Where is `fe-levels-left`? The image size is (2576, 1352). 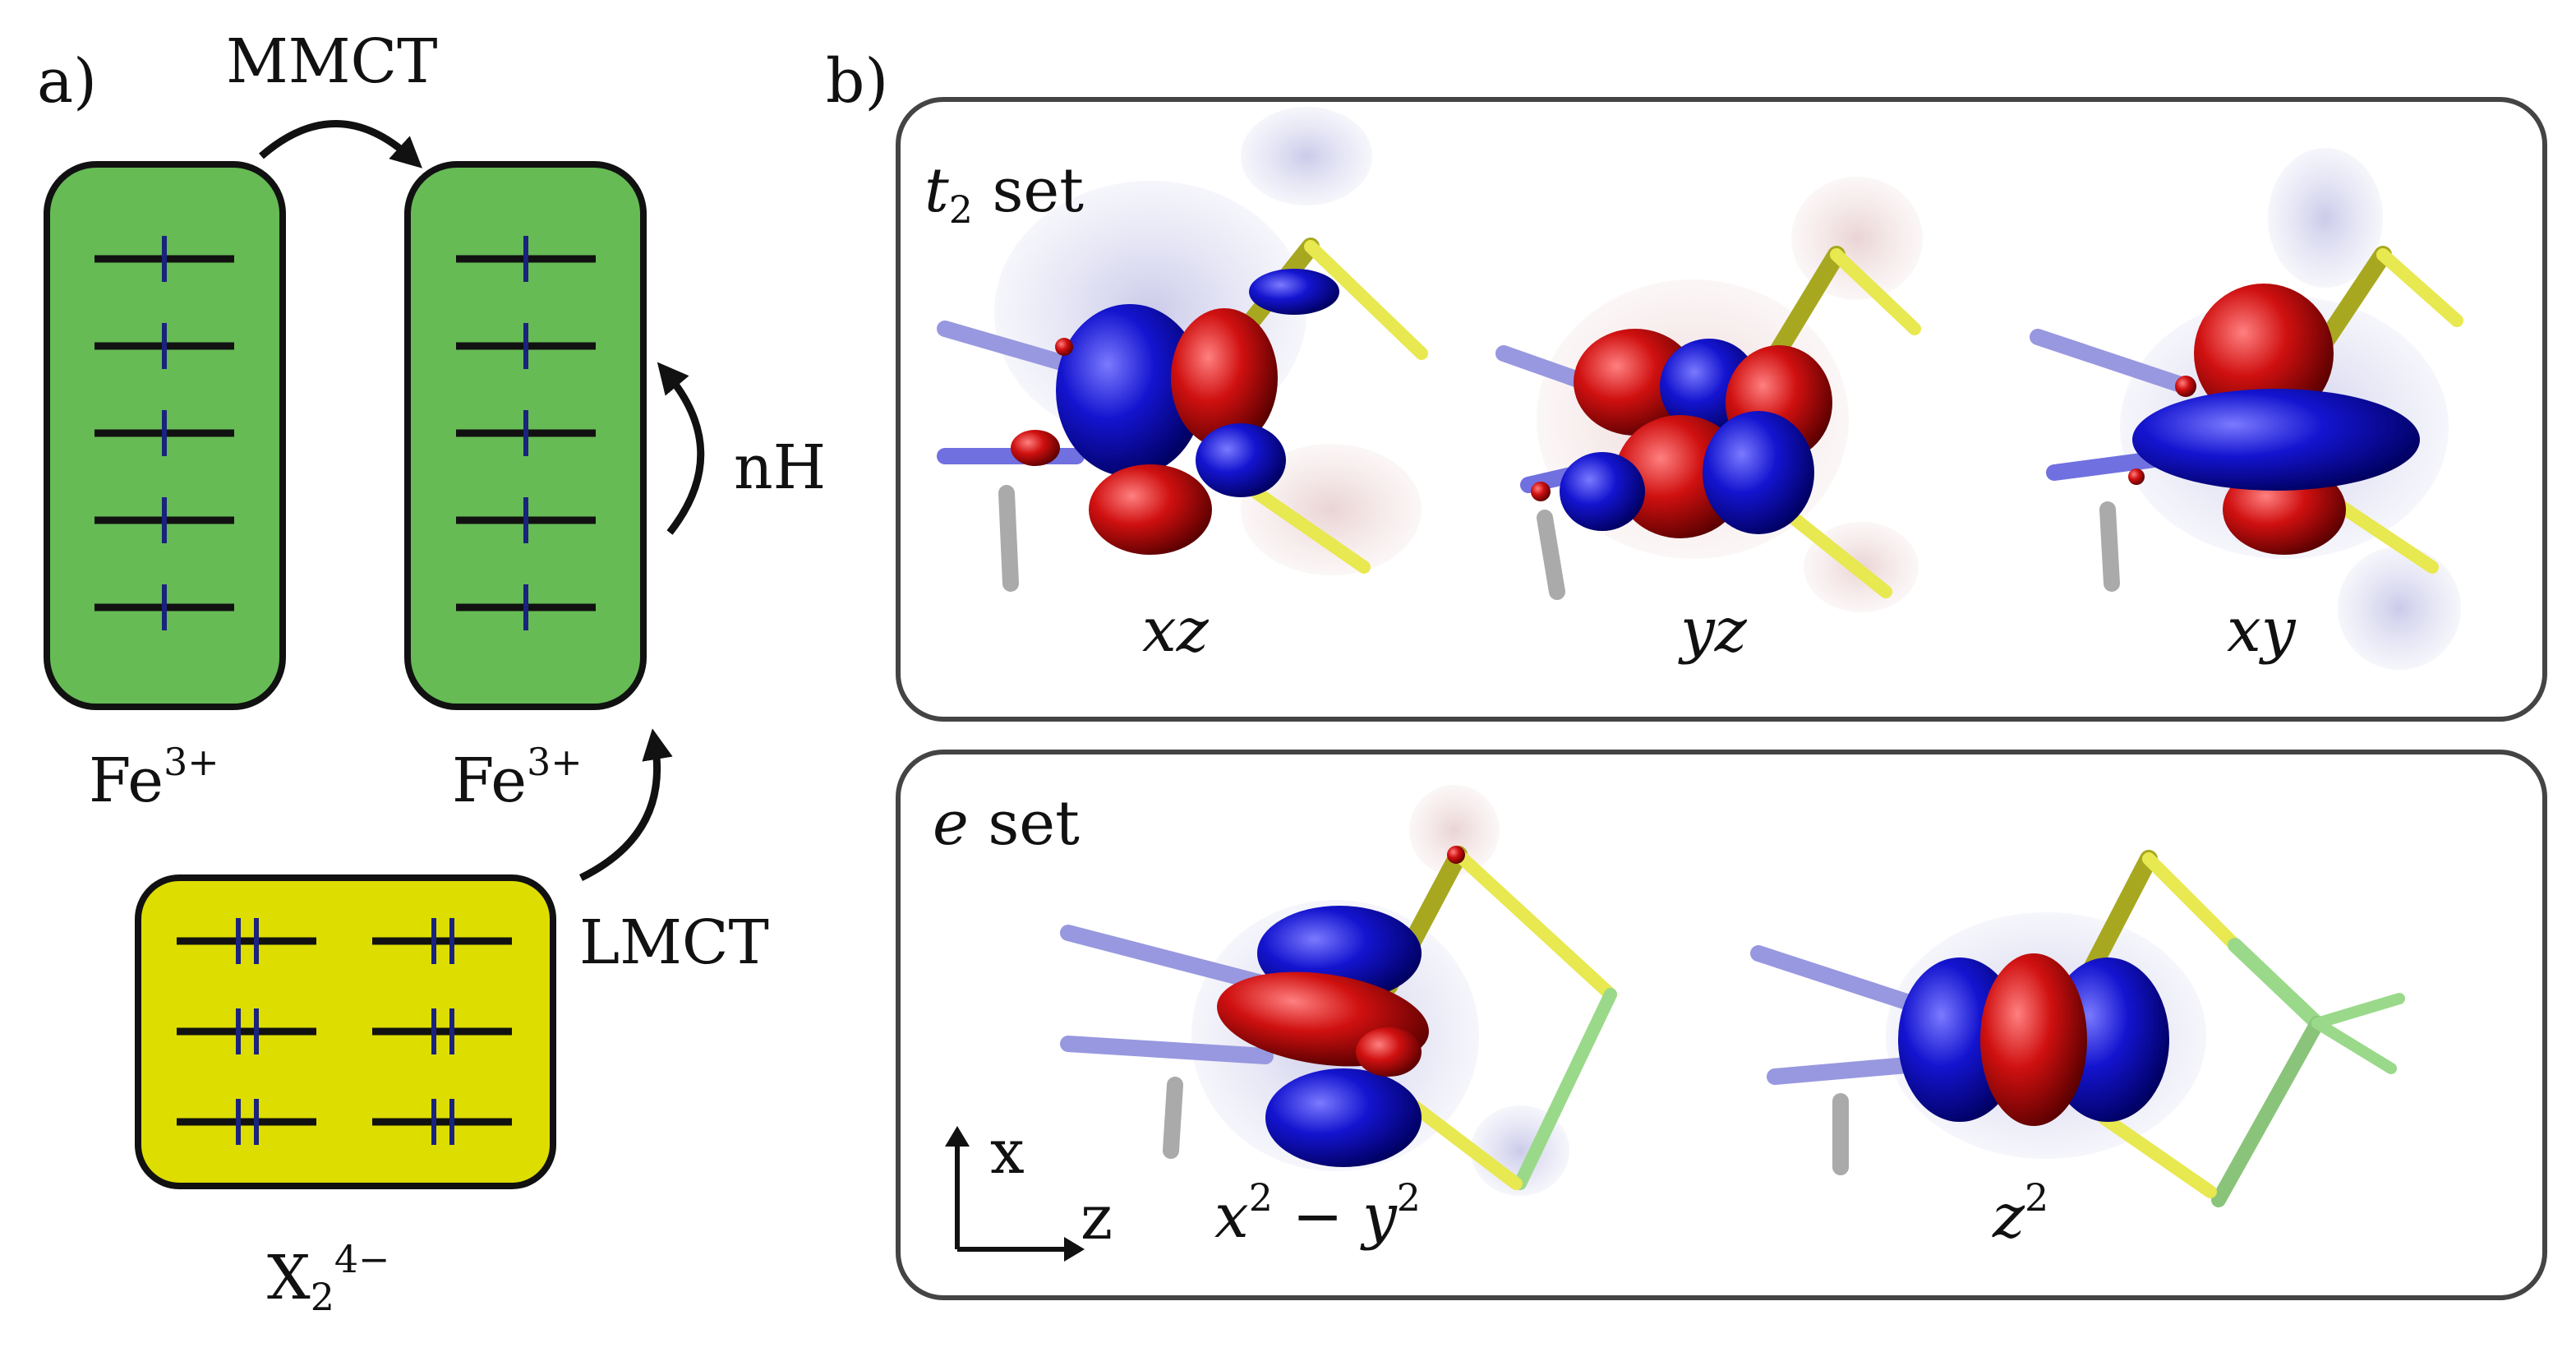
fe-levels-left is located at coordinates (164, 433).